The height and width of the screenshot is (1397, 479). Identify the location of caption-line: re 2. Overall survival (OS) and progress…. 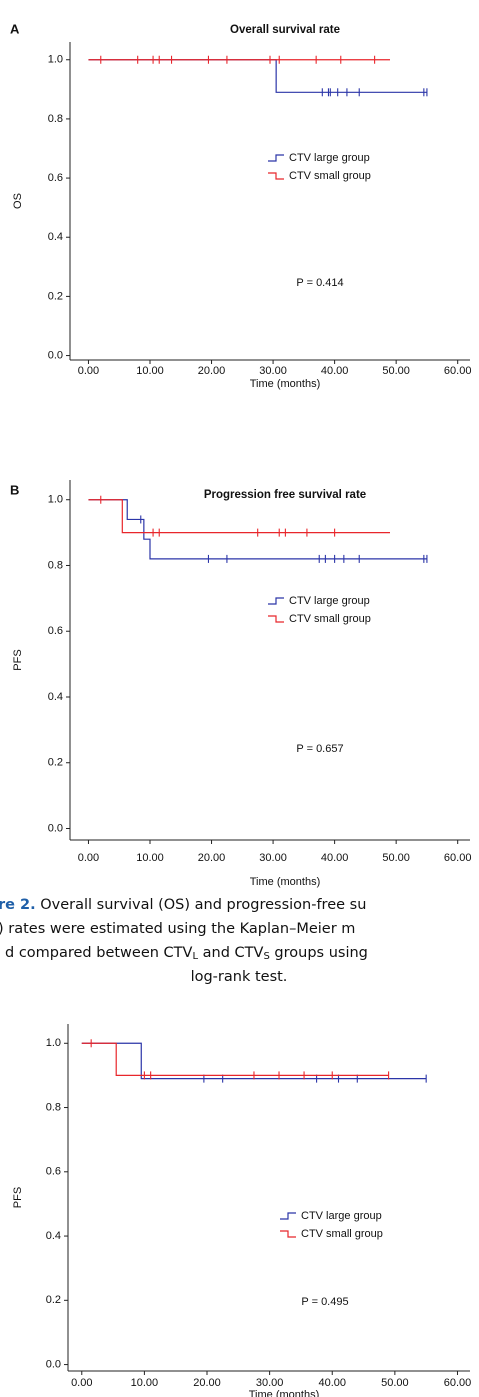
(183, 905).